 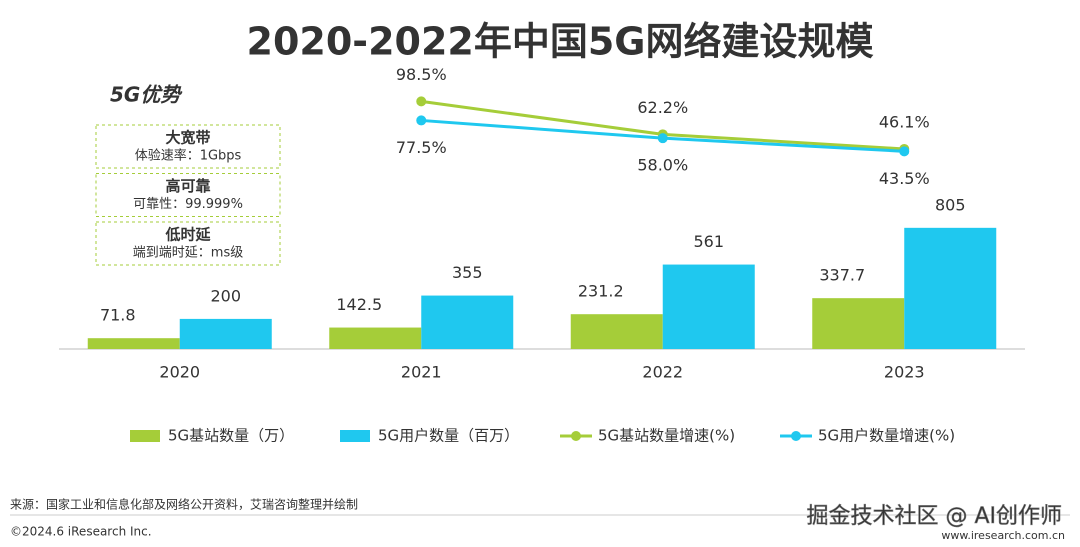 I want to click on legend-label: 5G基站数量（万）, so click(x=231, y=436).